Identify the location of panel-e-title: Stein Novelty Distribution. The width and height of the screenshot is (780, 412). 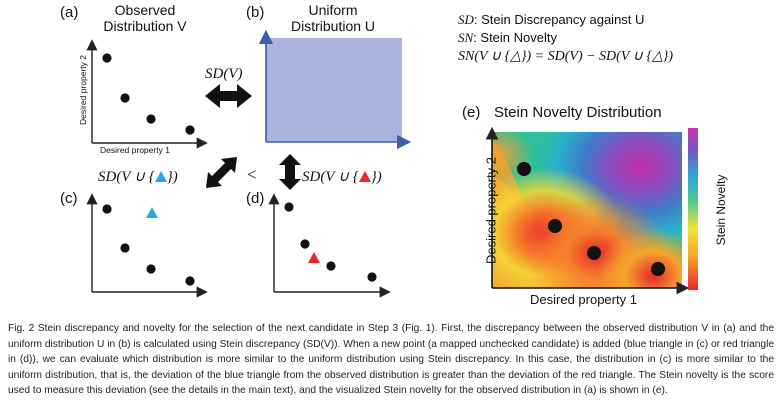
(578, 112).